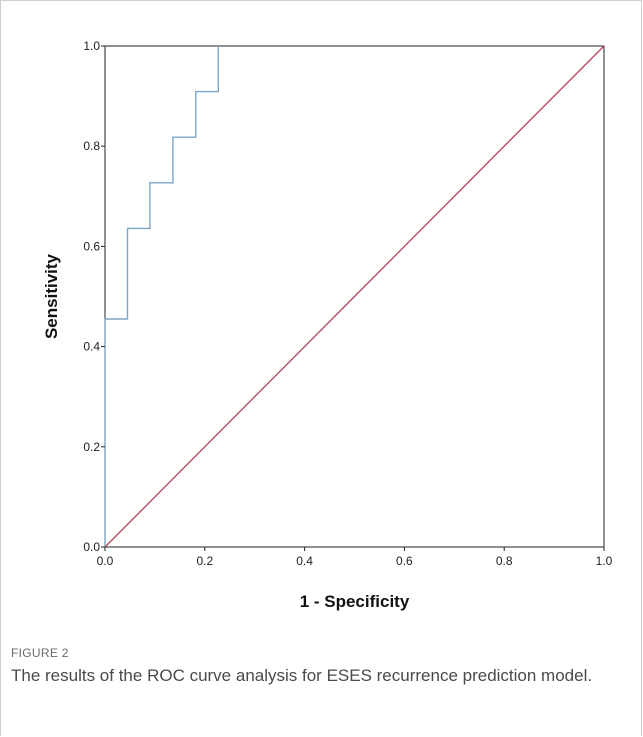 The width and height of the screenshot is (643, 737). I want to click on y-tick-label: 0.8, so click(91, 146).